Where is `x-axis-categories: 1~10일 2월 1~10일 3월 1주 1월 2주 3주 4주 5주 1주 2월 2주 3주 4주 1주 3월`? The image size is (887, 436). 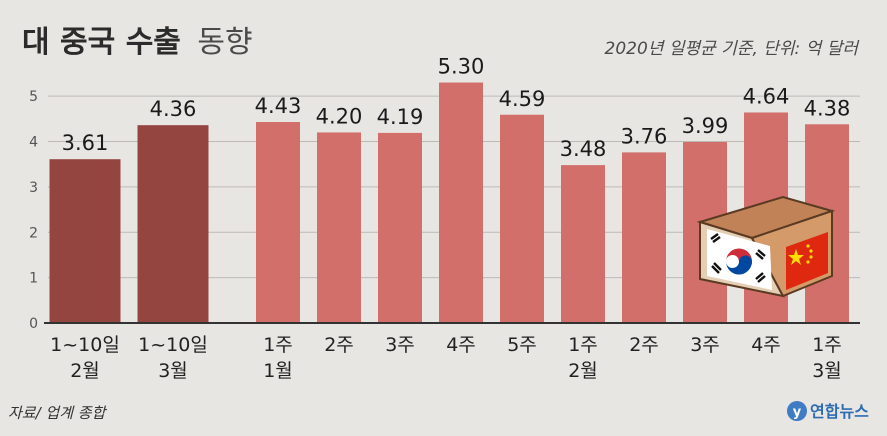
x-axis-categories: 1~10일 2월 1~10일 3월 1주 1월 2주 3주 4주 5주 1주 2월 2주 3주 4주 1주 3월 is located at coordinates (446, 358).